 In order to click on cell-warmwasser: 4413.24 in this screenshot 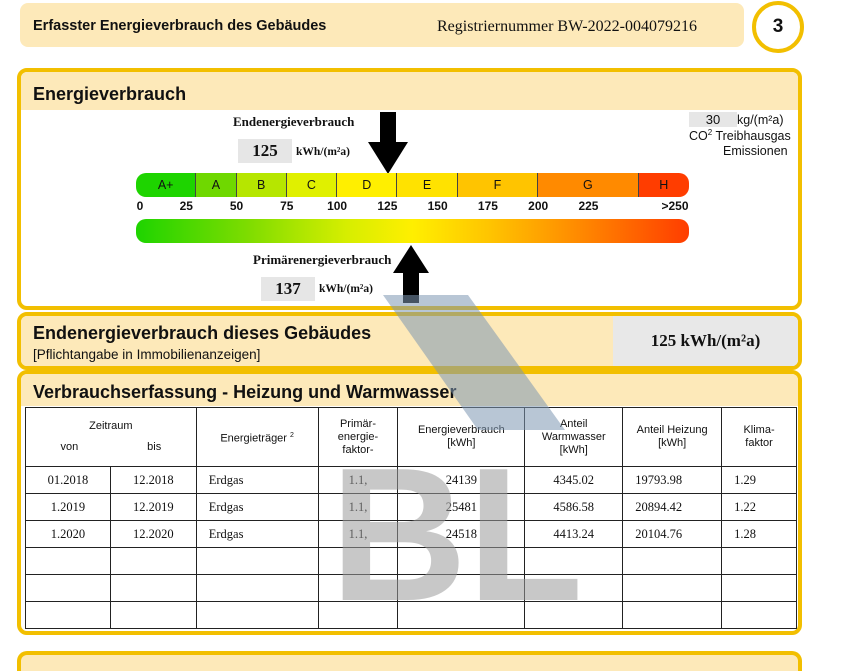, I will do `click(574, 534)`.